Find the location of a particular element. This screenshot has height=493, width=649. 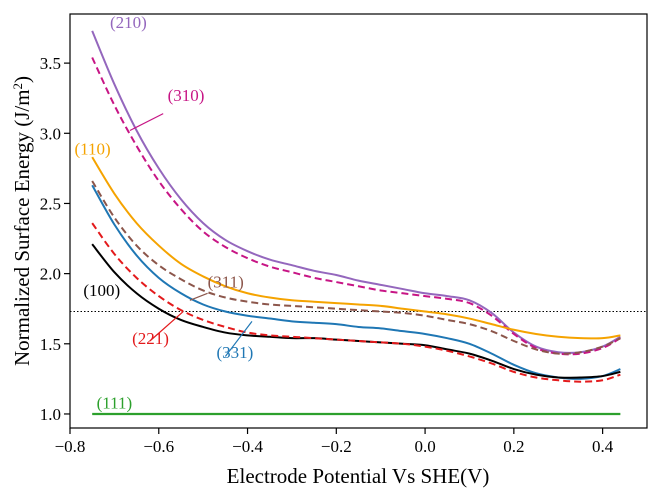

y-axis-label-close: ) is located at coordinates (22, 79).